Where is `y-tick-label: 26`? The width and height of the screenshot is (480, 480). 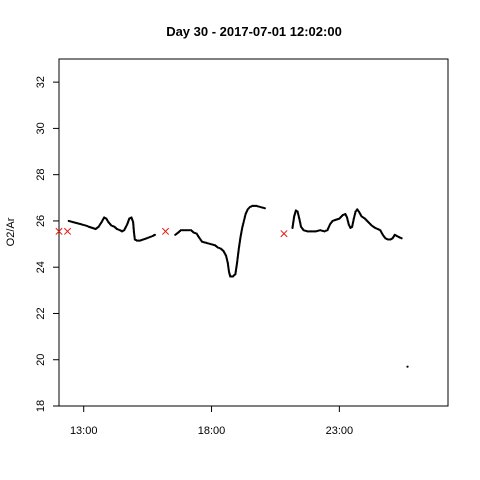
y-tick-label: 26 is located at coordinates (41, 221).